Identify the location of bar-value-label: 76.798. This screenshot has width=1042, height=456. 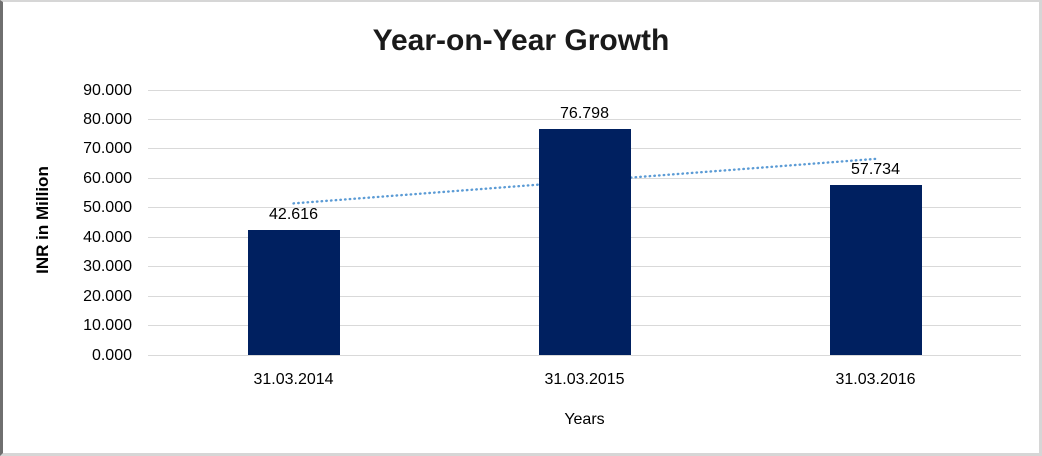
(584, 113).